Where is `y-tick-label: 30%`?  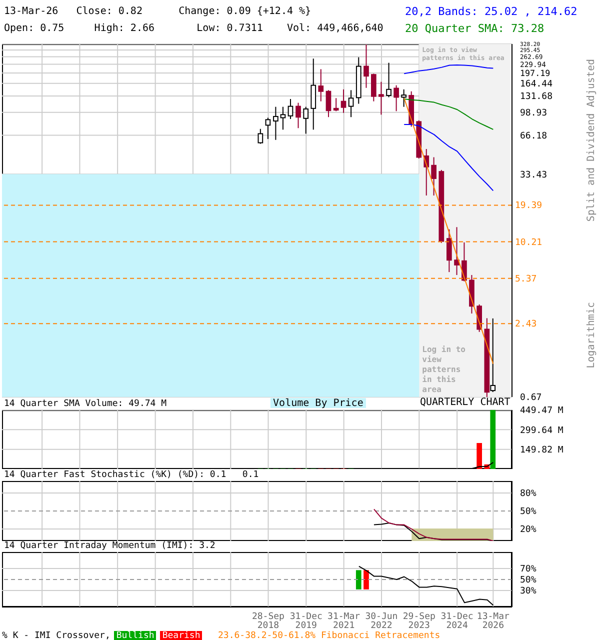
y-tick-label: 30% is located at coordinates (528, 591).